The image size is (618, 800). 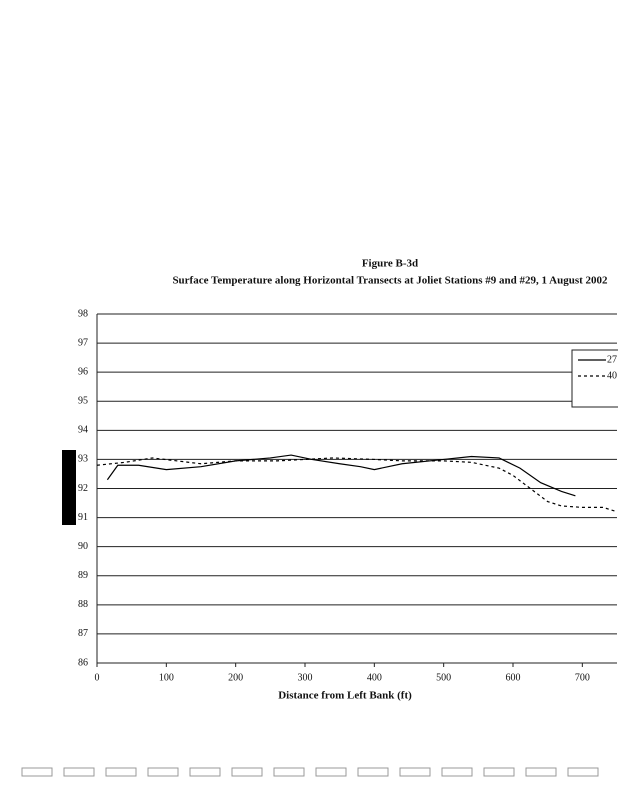 I want to click on y-tick-label: 88, so click(x=83, y=604).